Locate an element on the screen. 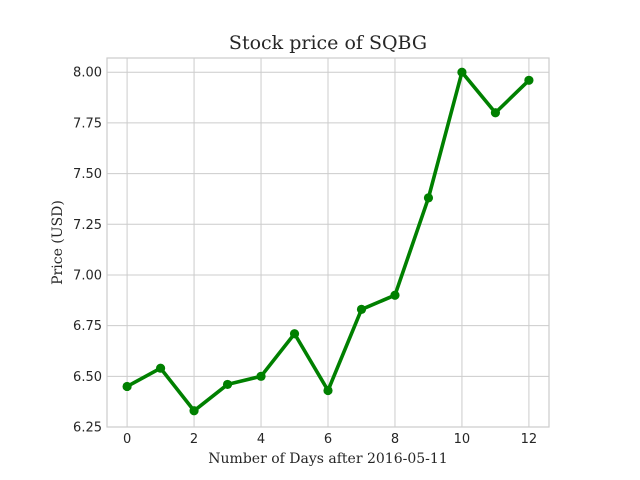 The width and height of the screenshot is (640, 480). x-tick-label: 6 is located at coordinates (328, 439).